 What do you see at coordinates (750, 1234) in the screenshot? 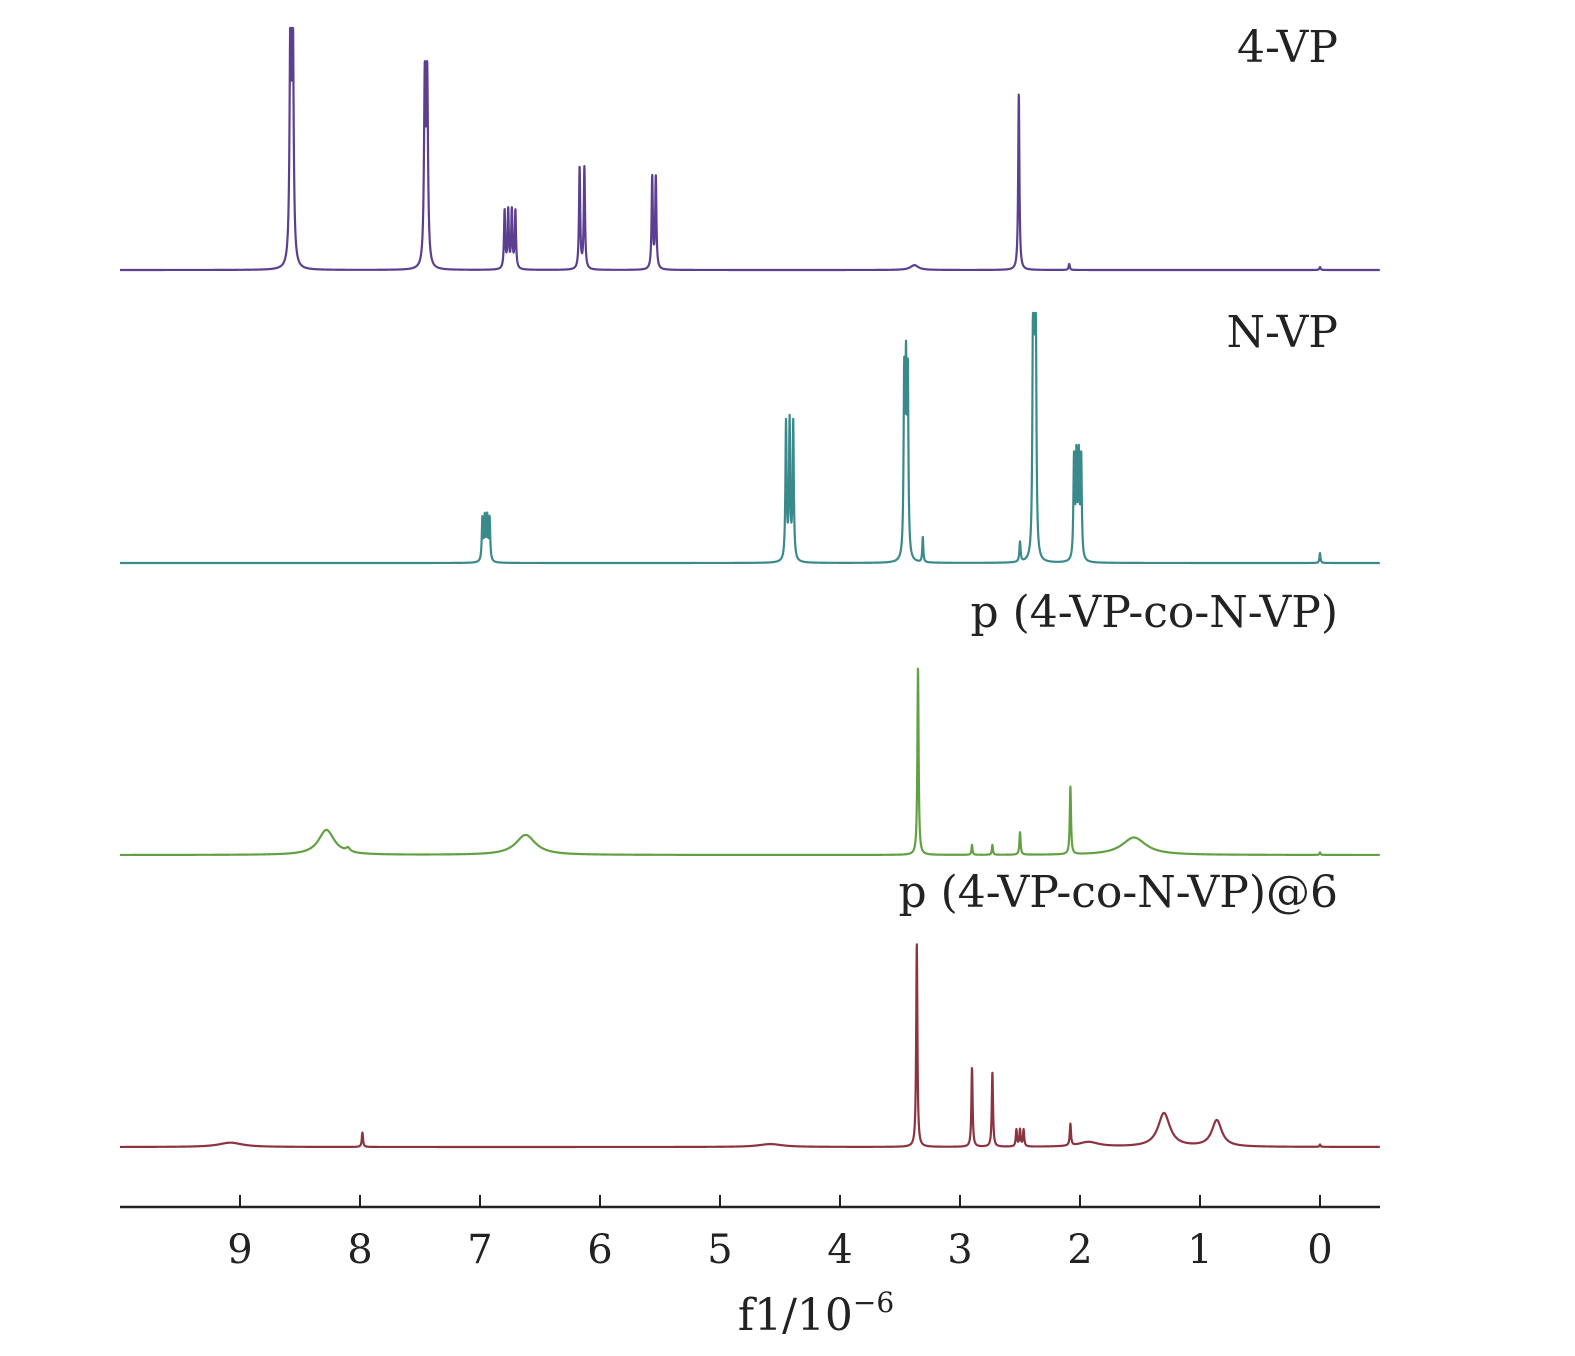
I see `x-axis: 9 8 7 6 5 4 3 2 1 0` at bounding box center [750, 1234].